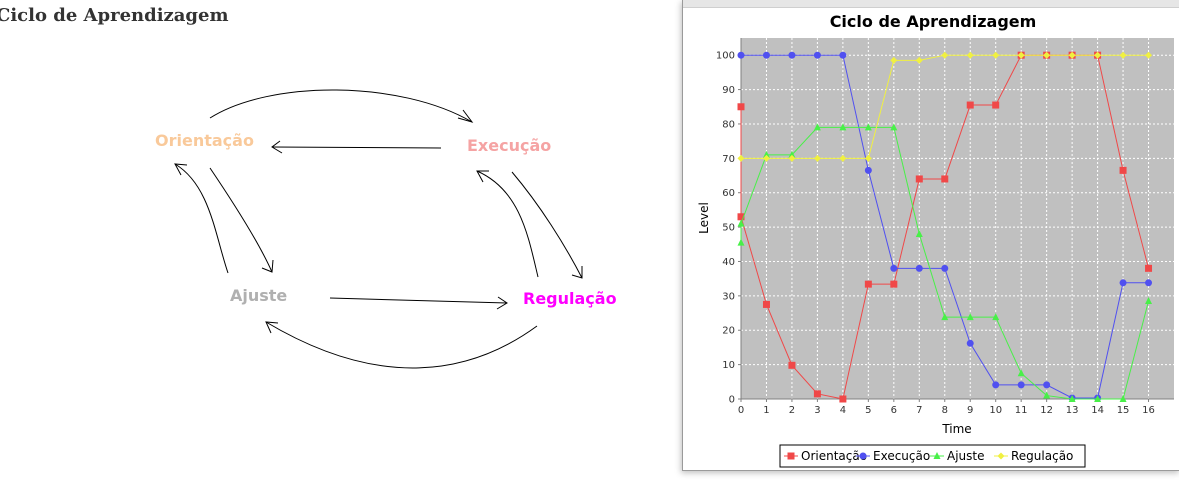 This screenshot has height=483, width=1179. What do you see at coordinates (945, 410) in the screenshot?
I see `x-tick-label: 8` at bounding box center [945, 410].